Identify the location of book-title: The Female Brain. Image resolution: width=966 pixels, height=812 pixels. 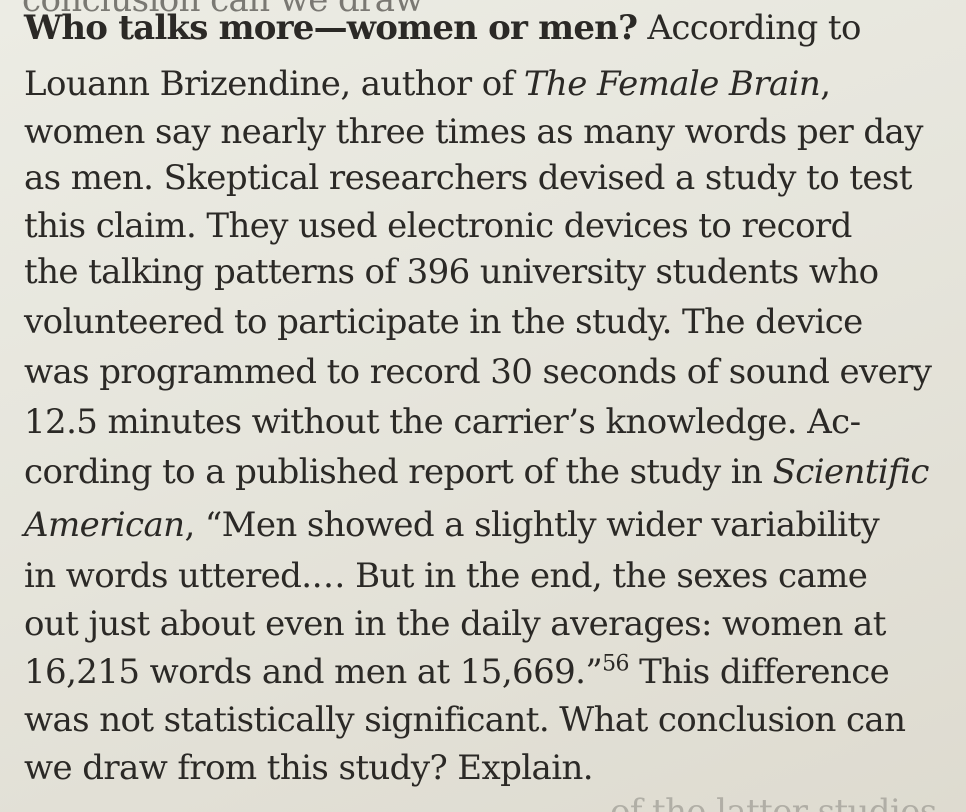
(672, 84).